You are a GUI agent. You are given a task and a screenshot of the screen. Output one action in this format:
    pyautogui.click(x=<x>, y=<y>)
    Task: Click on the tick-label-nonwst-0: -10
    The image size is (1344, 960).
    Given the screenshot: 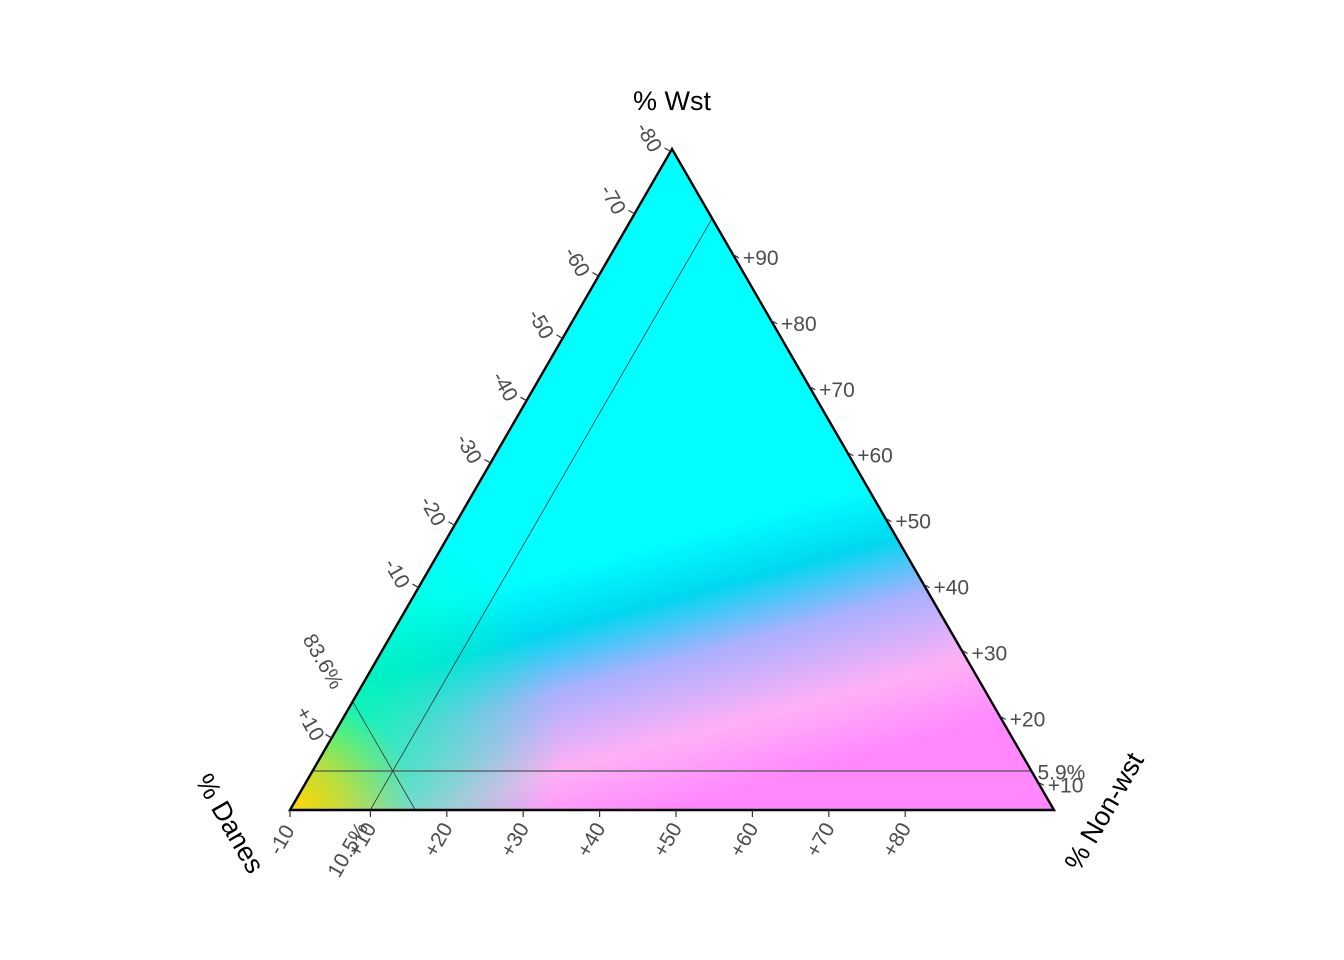 What is the action you would take?
    pyautogui.click(x=281, y=840)
    